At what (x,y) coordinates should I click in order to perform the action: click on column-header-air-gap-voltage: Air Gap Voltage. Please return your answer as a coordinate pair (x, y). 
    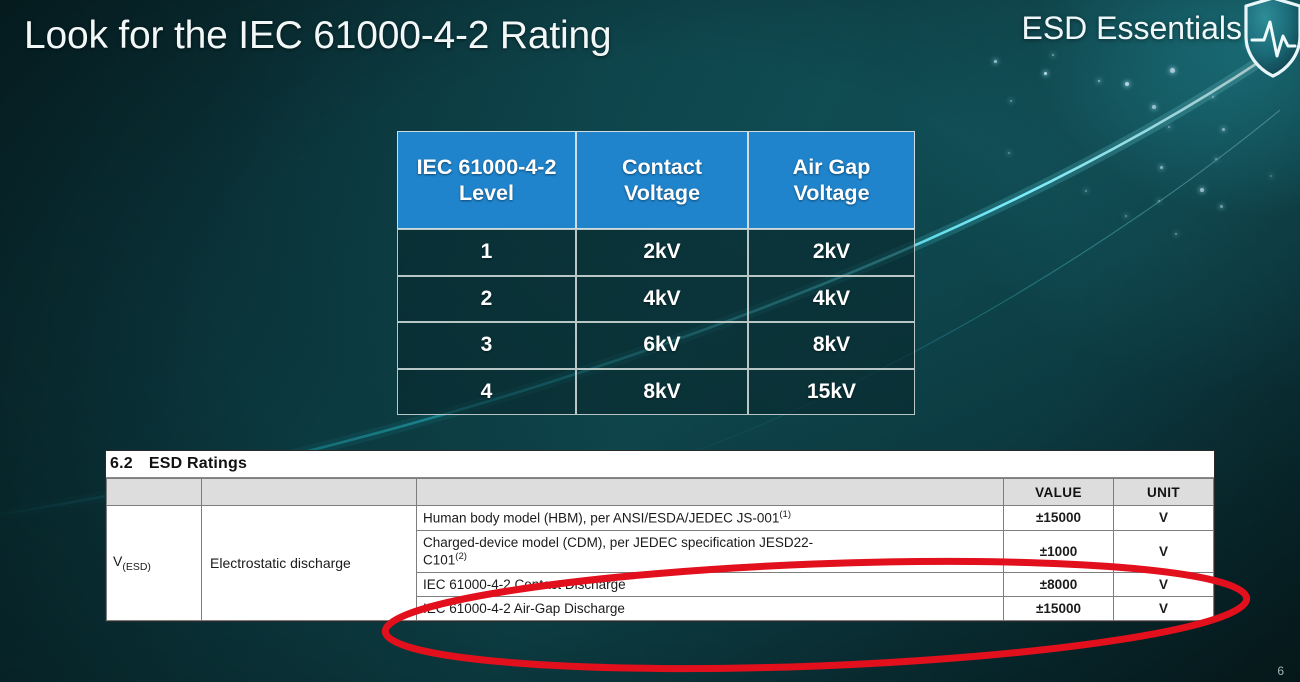
    Looking at the image, I should click on (831, 180).